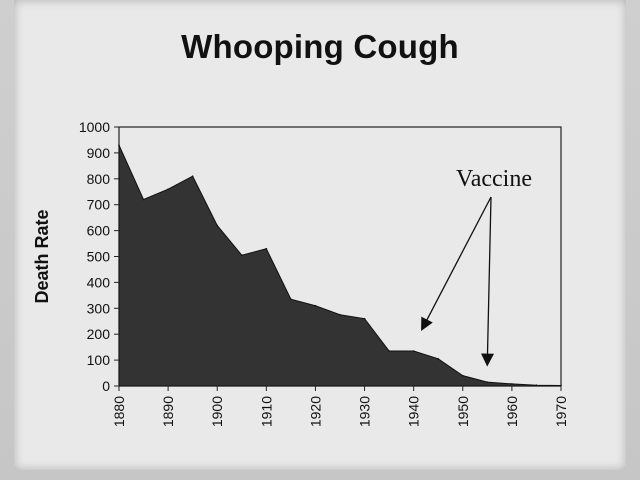 The image size is (640, 480). I want to click on x-tick-label: 1910, so click(266, 411).